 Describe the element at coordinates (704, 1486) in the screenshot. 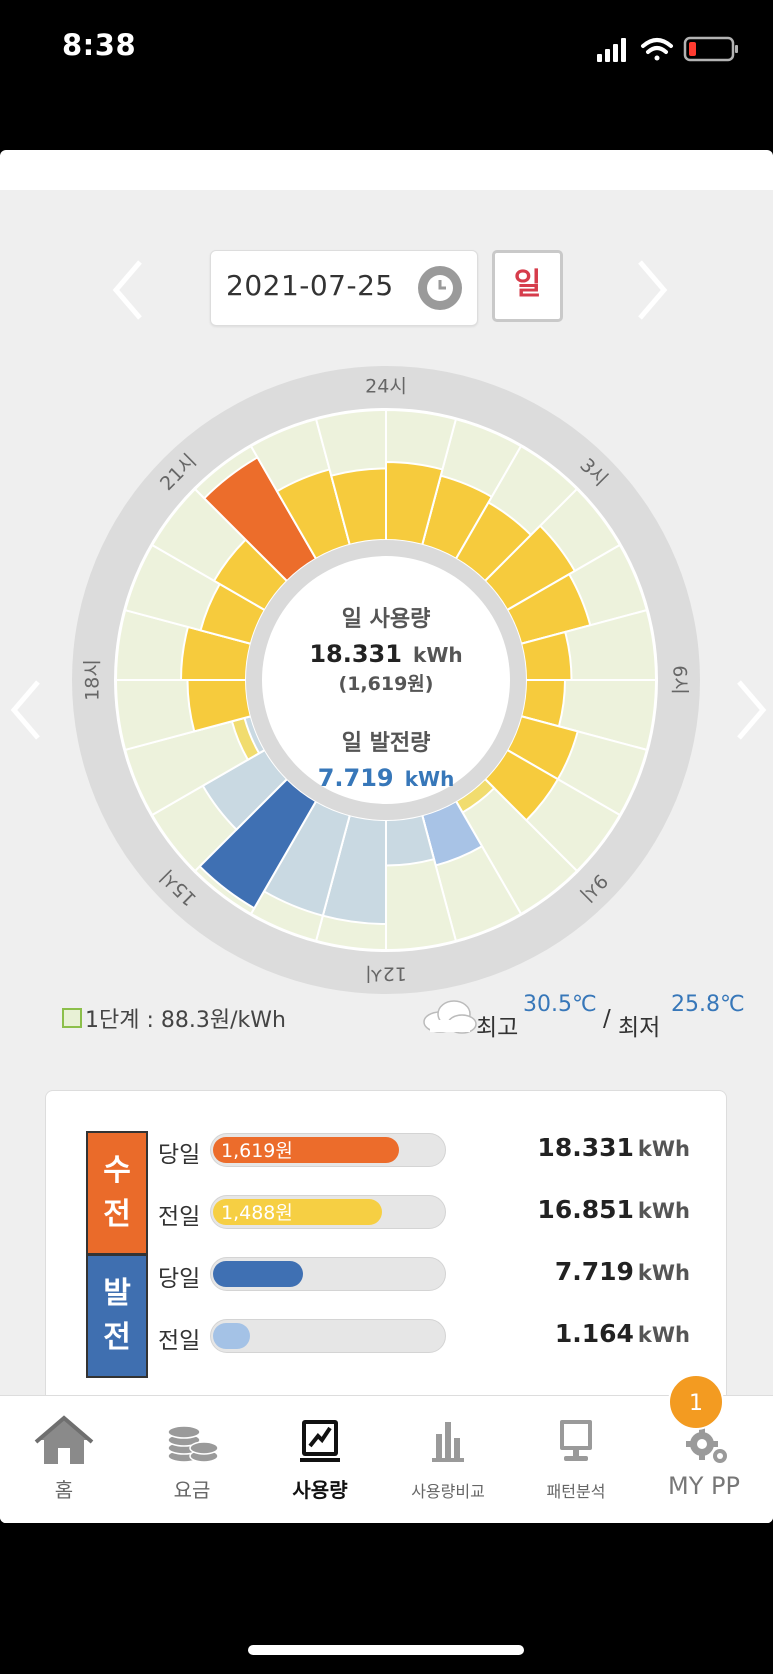

I see `tab-label: MY PP` at that location.